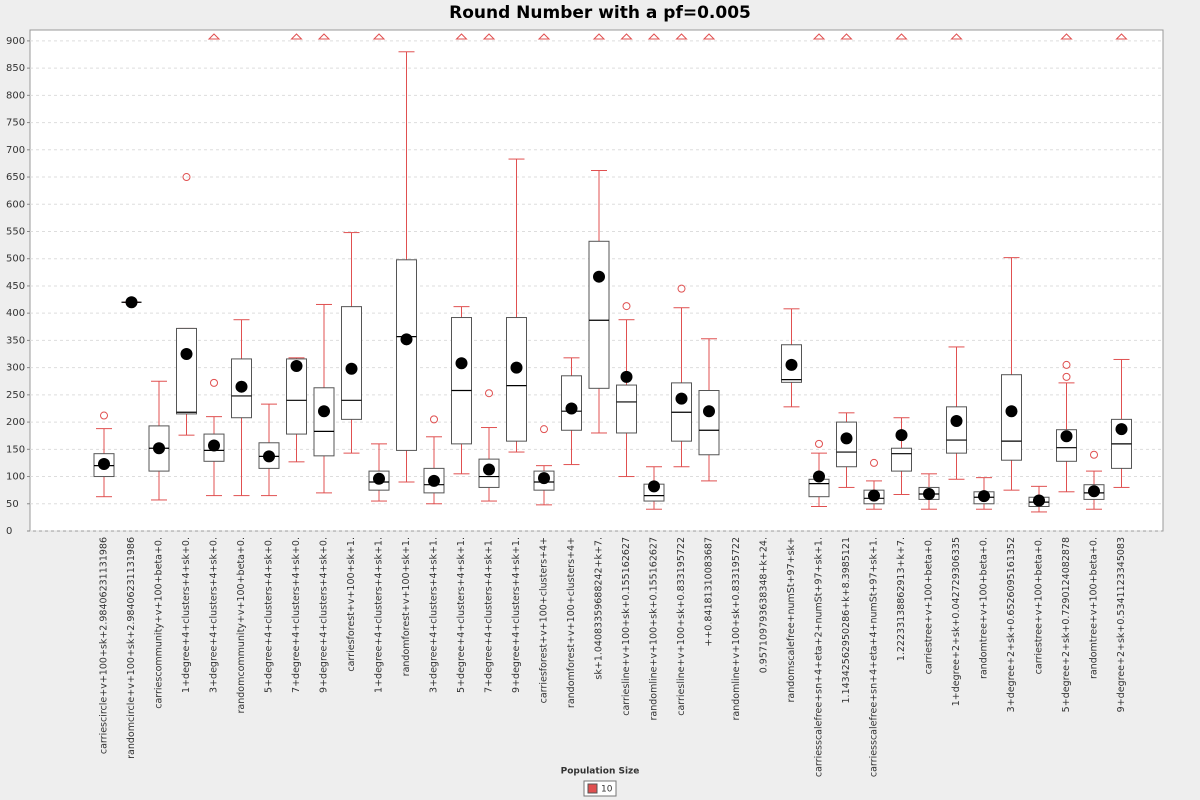 The height and width of the screenshot is (800, 1200). Describe the element at coordinates (791, 620) in the screenshot. I see `x-tick-label: randomscalefree+numSt+97+sk+` at that location.